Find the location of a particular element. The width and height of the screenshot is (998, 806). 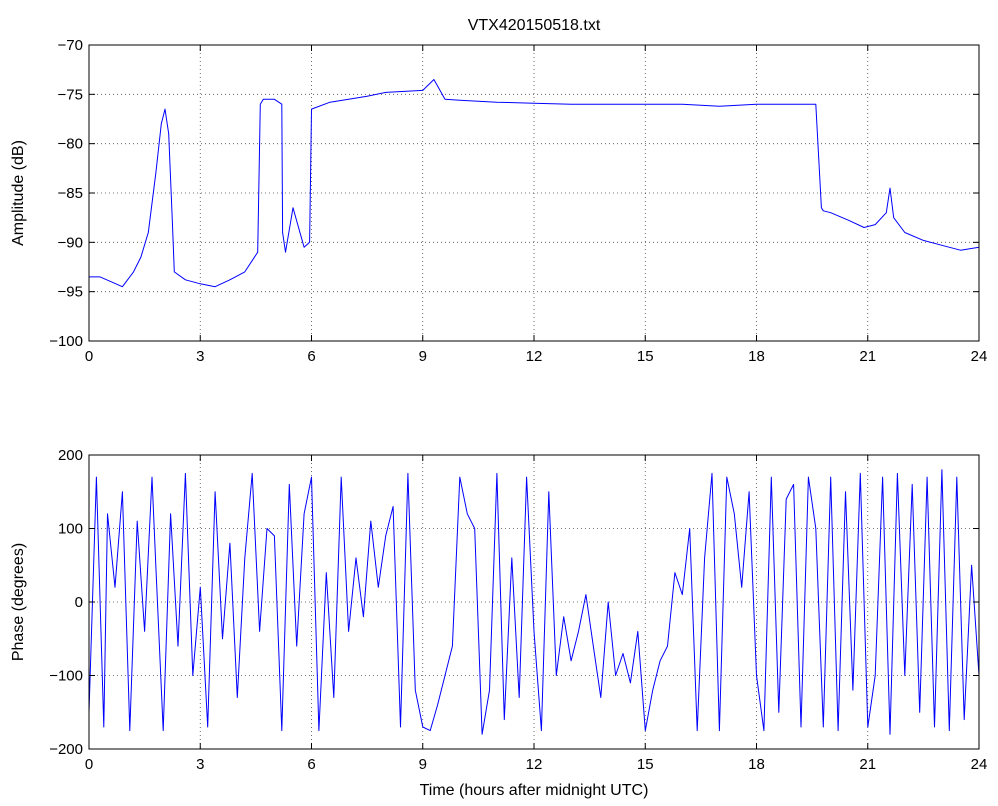

time-x-axis-label: Time (hours after midnight UTC) is located at coordinates (534, 790).